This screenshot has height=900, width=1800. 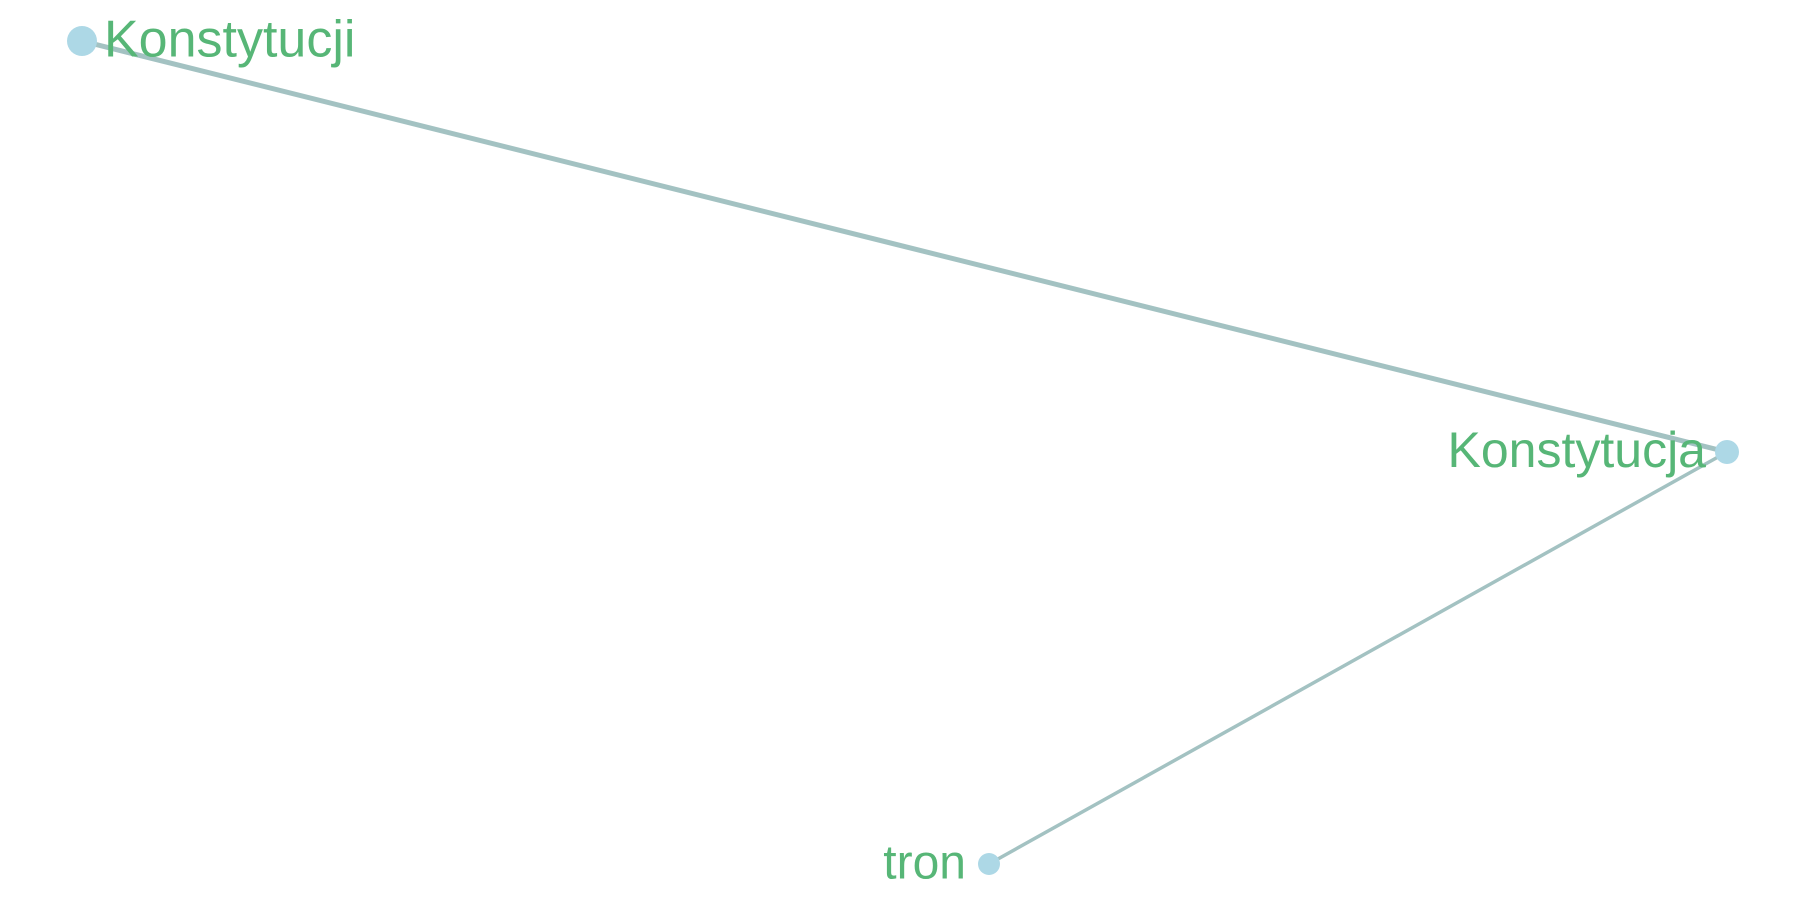 I want to click on node-label-tron: tron, so click(x=924, y=863).